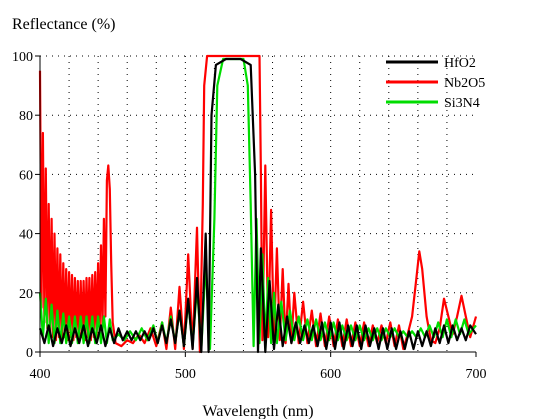 The width and height of the screenshot is (534, 419). What do you see at coordinates (26, 294) in the screenshot?
I see `y-tick-label: 20` at bounding box center [26, 294].